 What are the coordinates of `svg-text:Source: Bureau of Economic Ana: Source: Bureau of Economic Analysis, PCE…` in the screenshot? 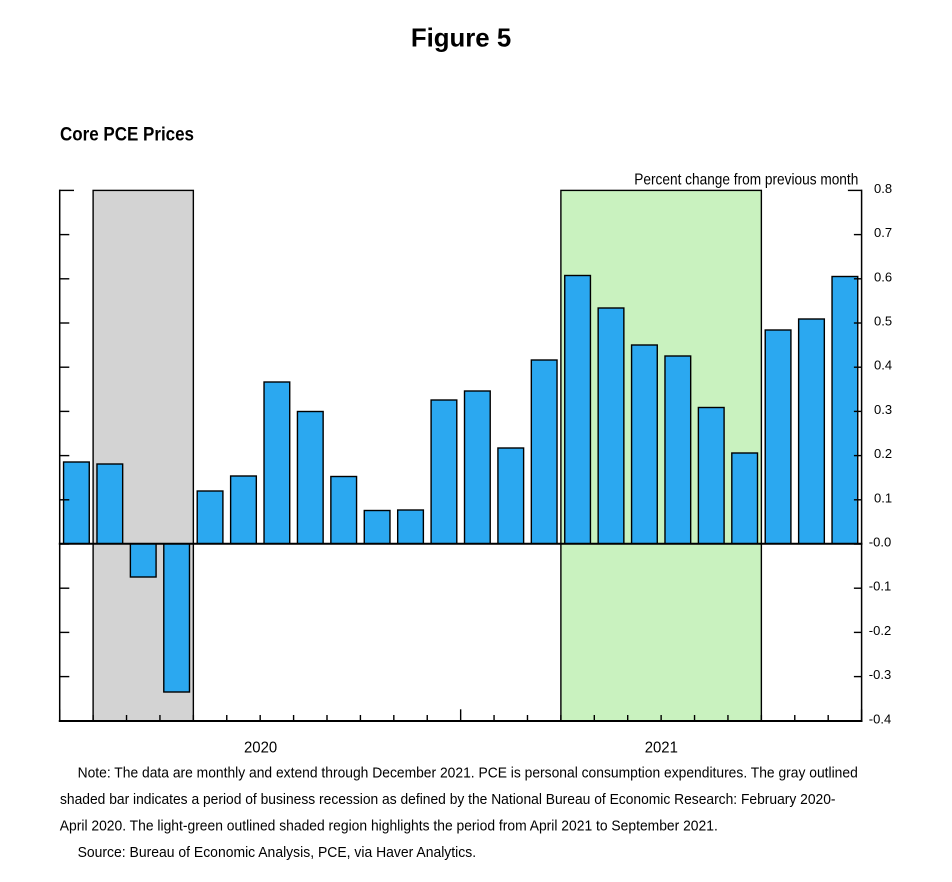 It's located at (277, 853).